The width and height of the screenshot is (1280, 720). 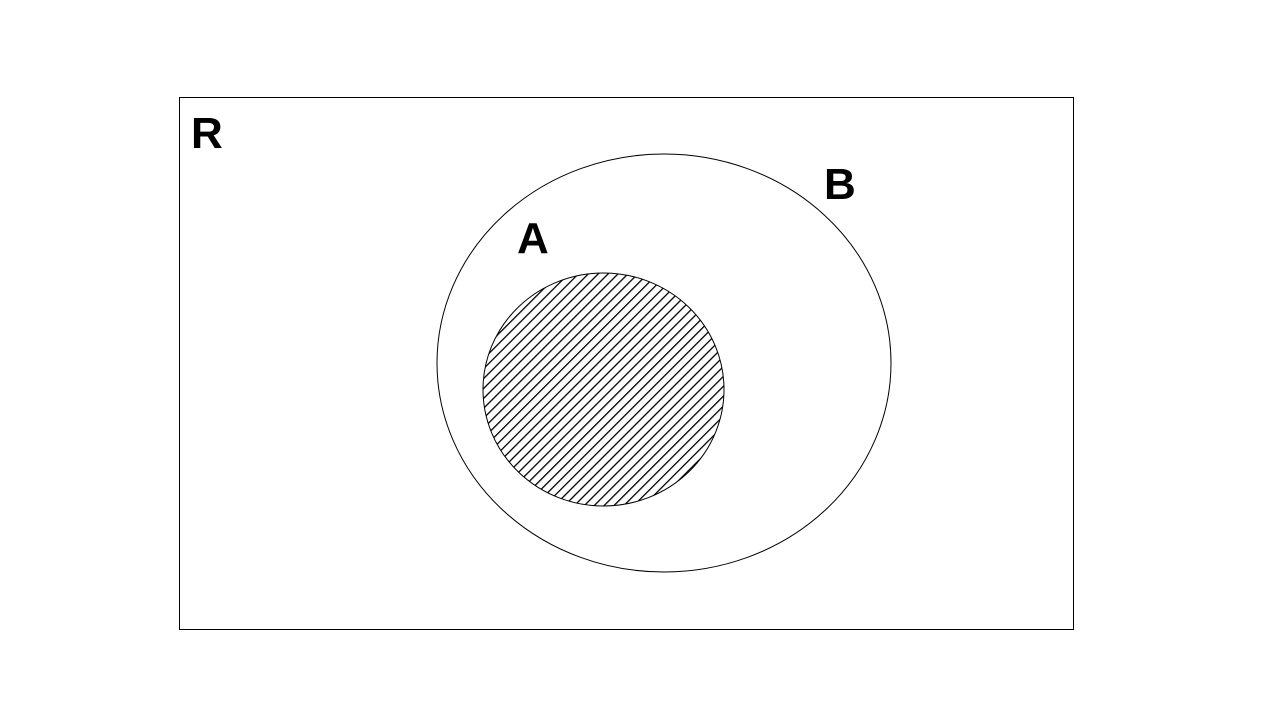 I want to click on set-b-label: B, so click(x=840, y=184).